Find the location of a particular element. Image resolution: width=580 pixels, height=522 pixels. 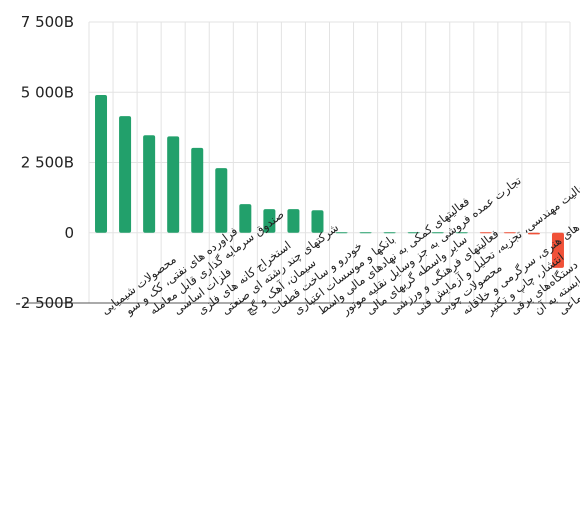

y-tick-label: -2 500B is located at coordinates (44, 303).